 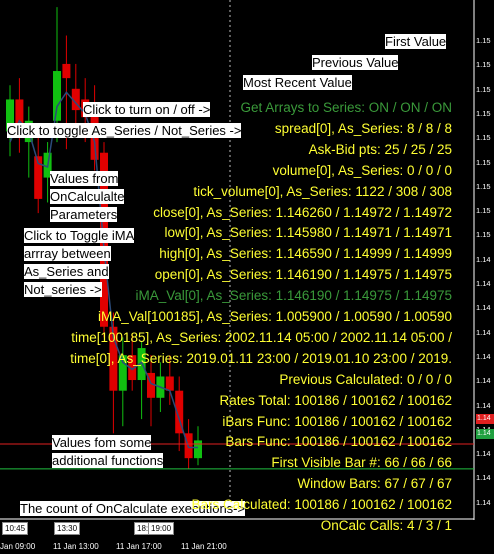 I want to click on values-functions-note-2: additional functions, so click(x=108, y=460).